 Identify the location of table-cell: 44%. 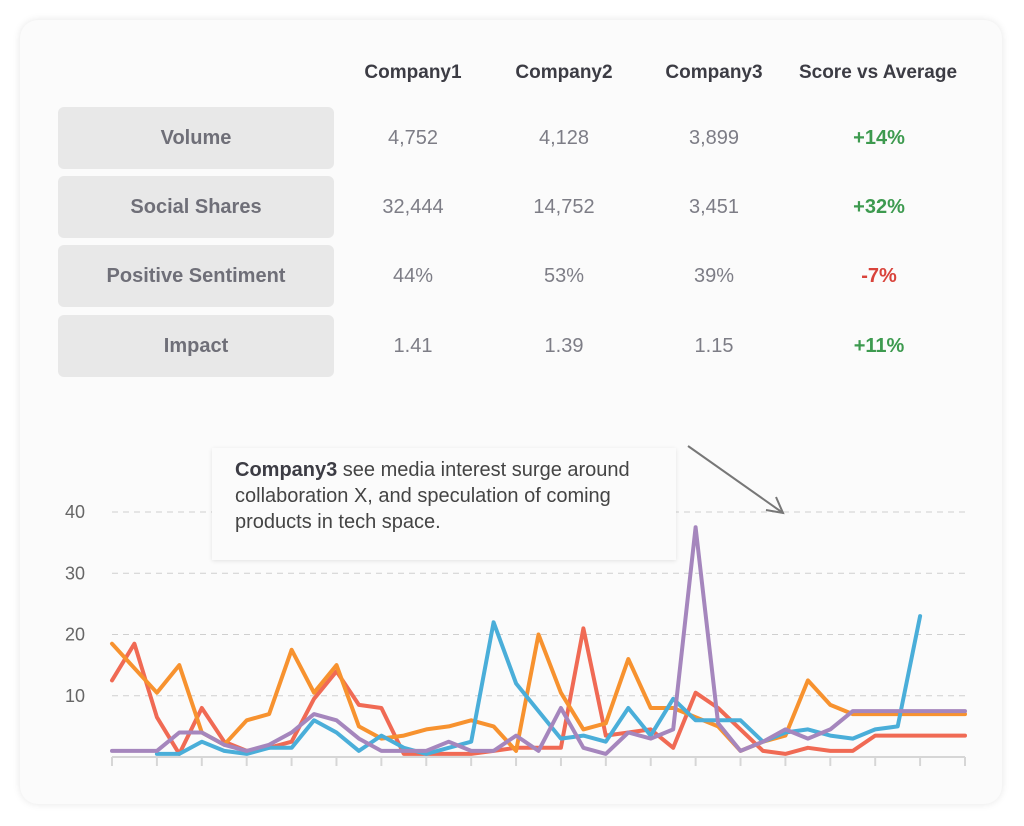
(413, 276).